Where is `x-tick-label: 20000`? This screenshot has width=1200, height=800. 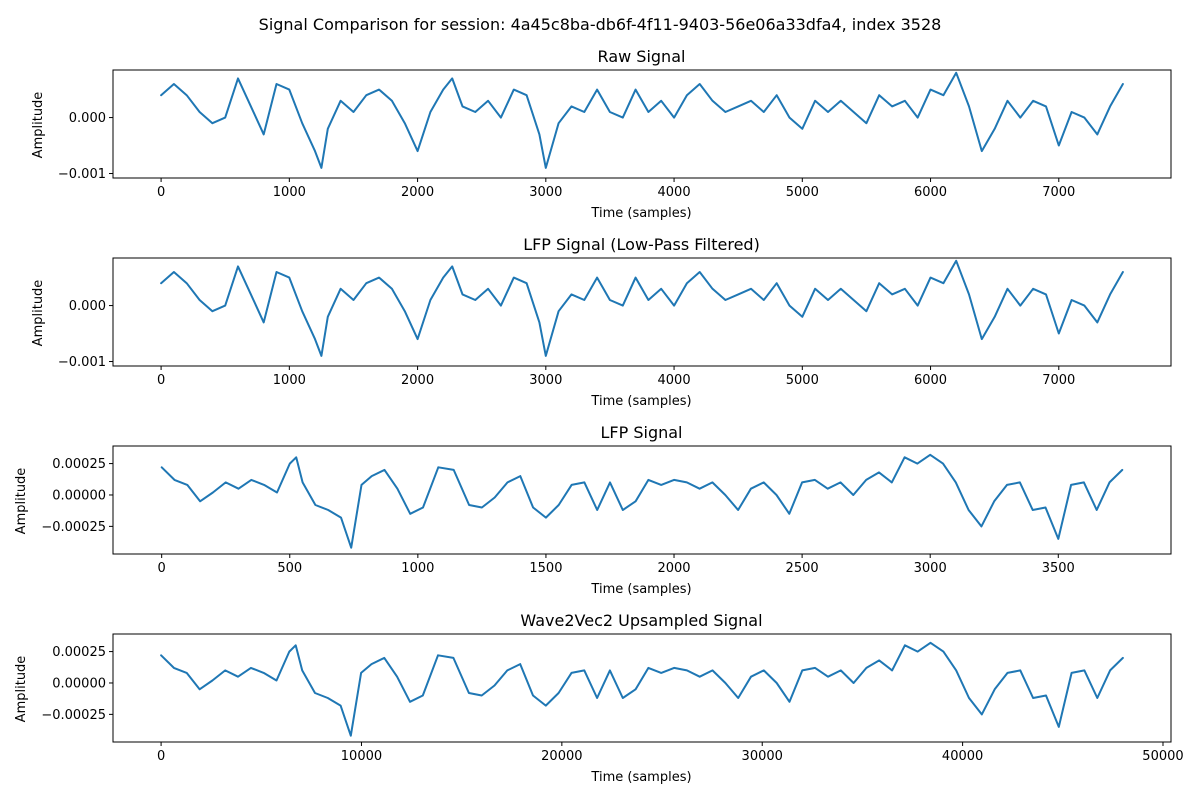
x-tick-label: 20000 is located at coordinates (561, 756).